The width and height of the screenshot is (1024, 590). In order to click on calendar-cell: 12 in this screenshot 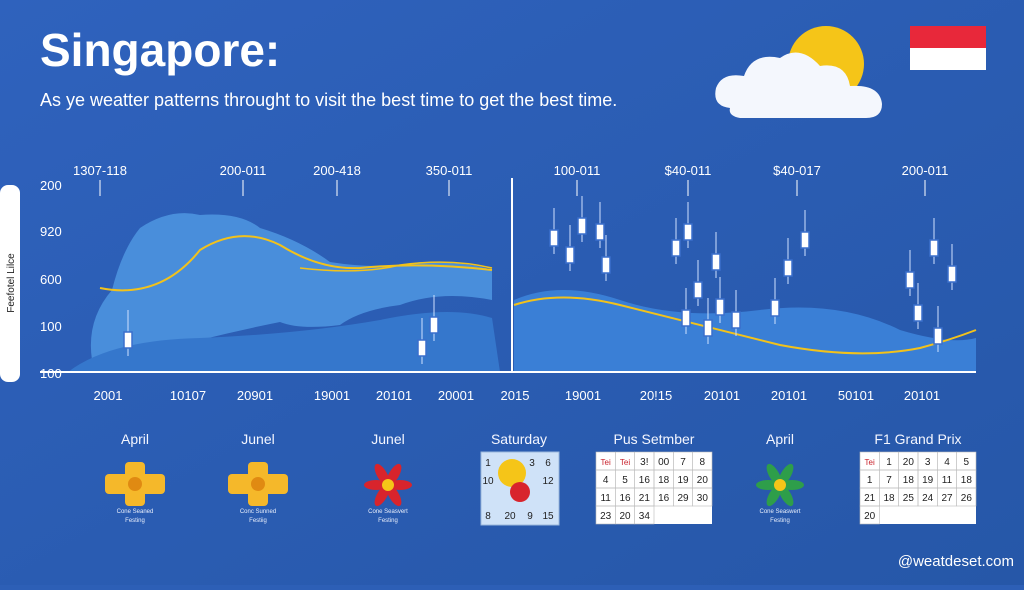, I will do `click(548, 481)`.